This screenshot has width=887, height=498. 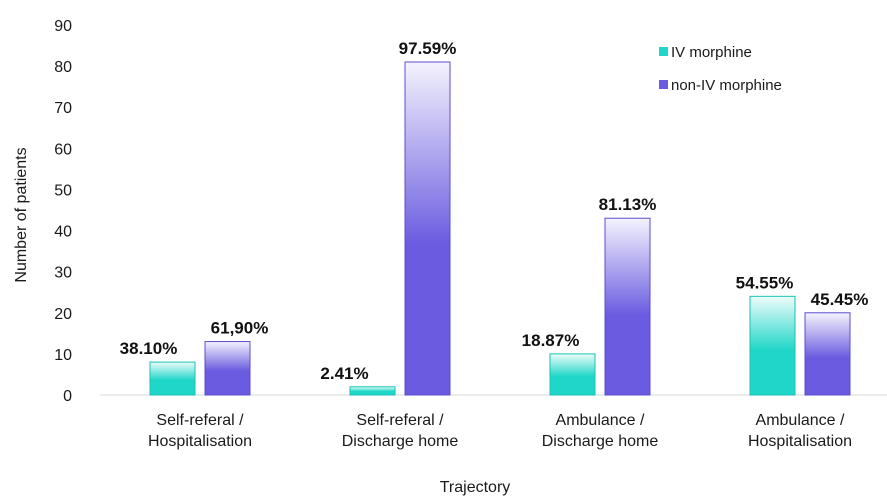 I want to click on data-label: 81.13%, so click(x=628, y=204).